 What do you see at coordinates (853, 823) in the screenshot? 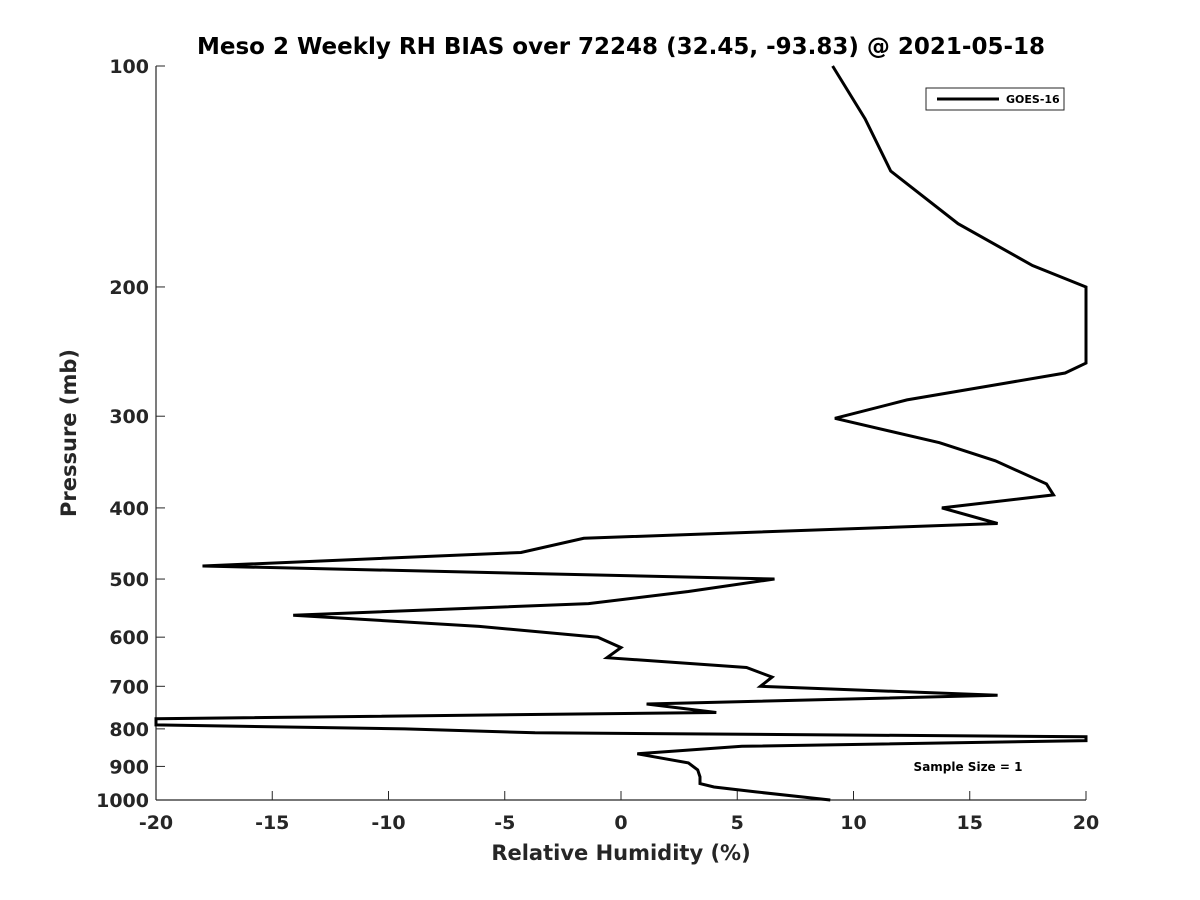
I see `x-tick-label: 10` at bounding box center [853, 823].